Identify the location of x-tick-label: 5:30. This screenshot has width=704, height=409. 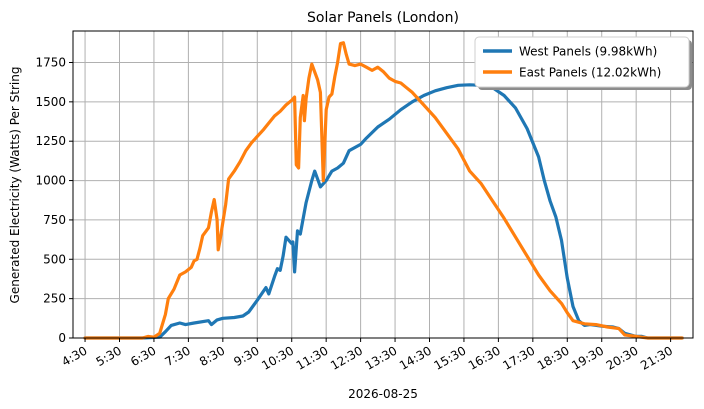
(109, 356).